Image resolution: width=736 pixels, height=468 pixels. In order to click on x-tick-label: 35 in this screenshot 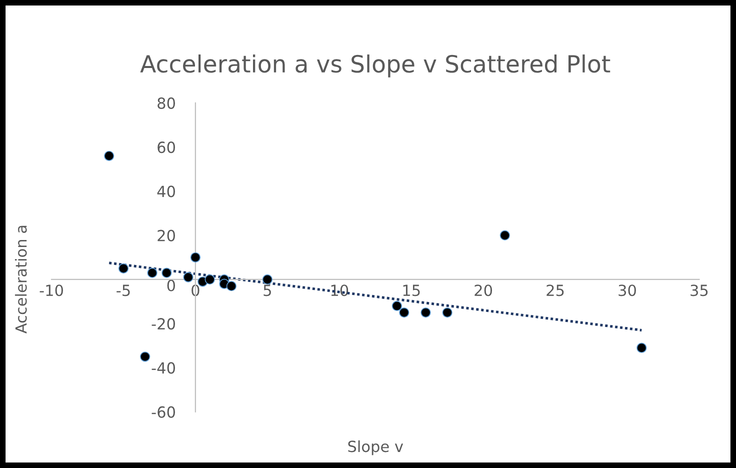, I will do `click(699, 290)`.